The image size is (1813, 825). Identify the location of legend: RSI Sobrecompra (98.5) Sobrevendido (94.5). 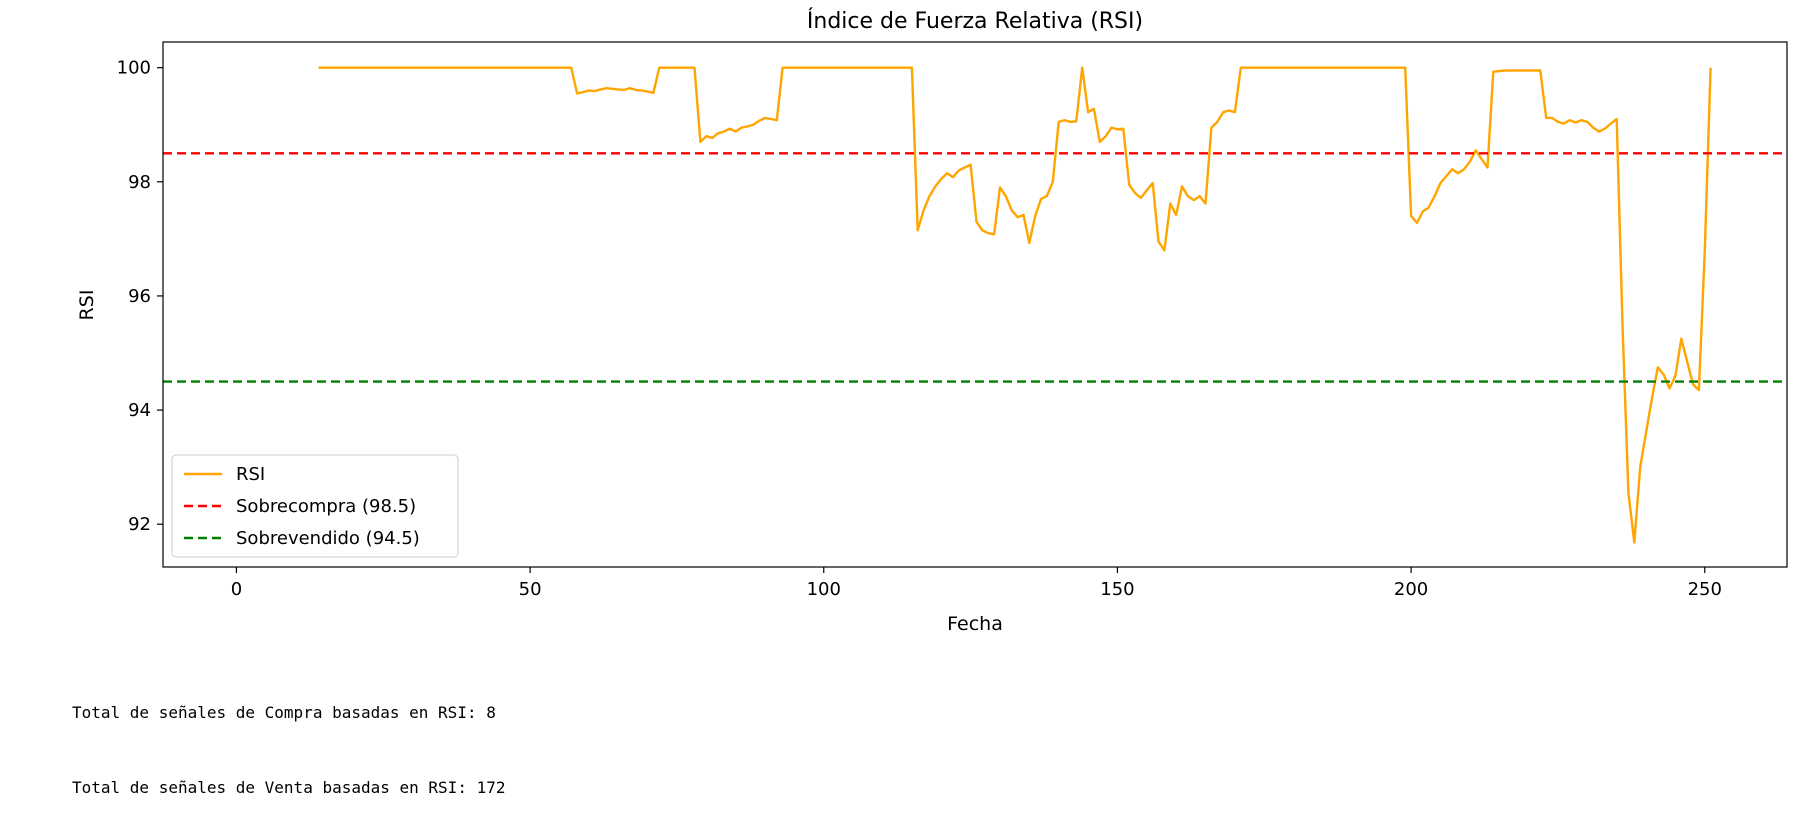
(315, 506).